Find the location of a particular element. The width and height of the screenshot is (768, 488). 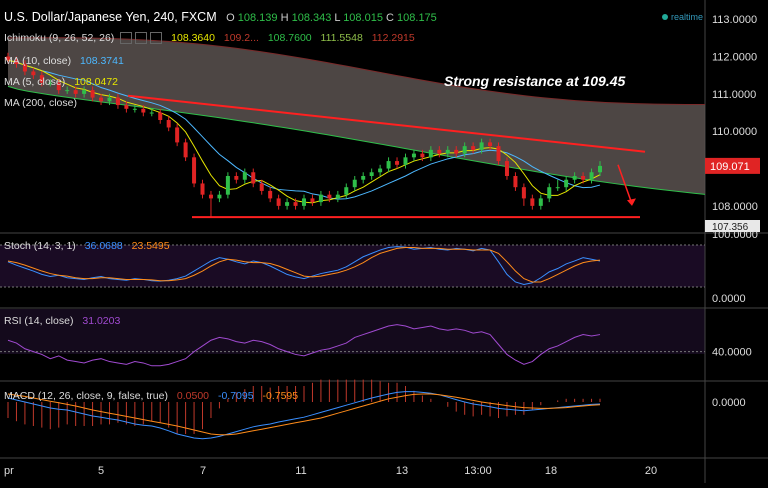

open-key: O is located at coordinates (230, 18).